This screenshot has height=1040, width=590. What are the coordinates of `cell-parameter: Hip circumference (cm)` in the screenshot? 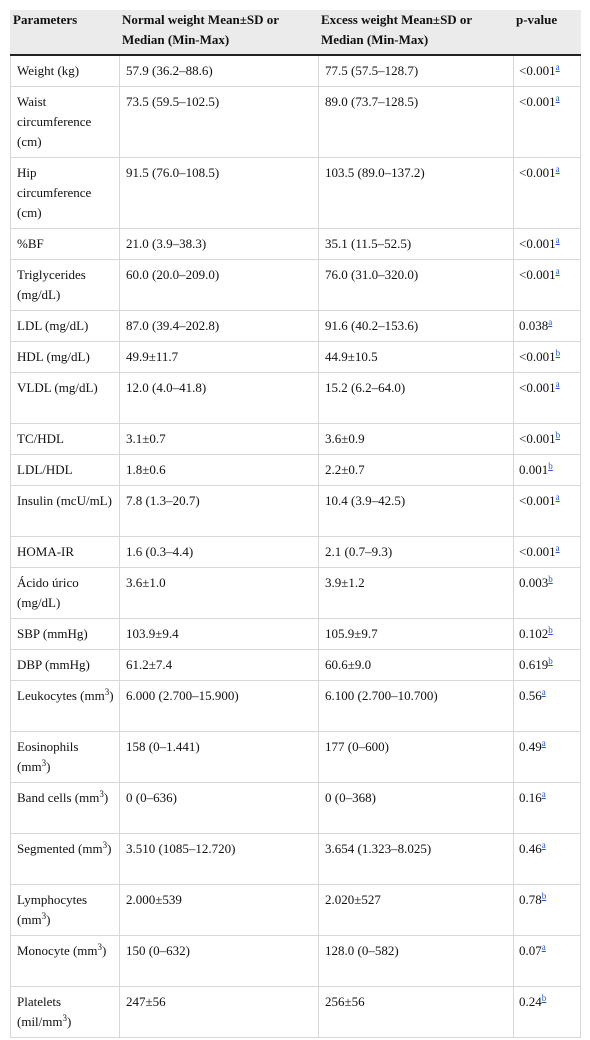 It's located at (65, 193).